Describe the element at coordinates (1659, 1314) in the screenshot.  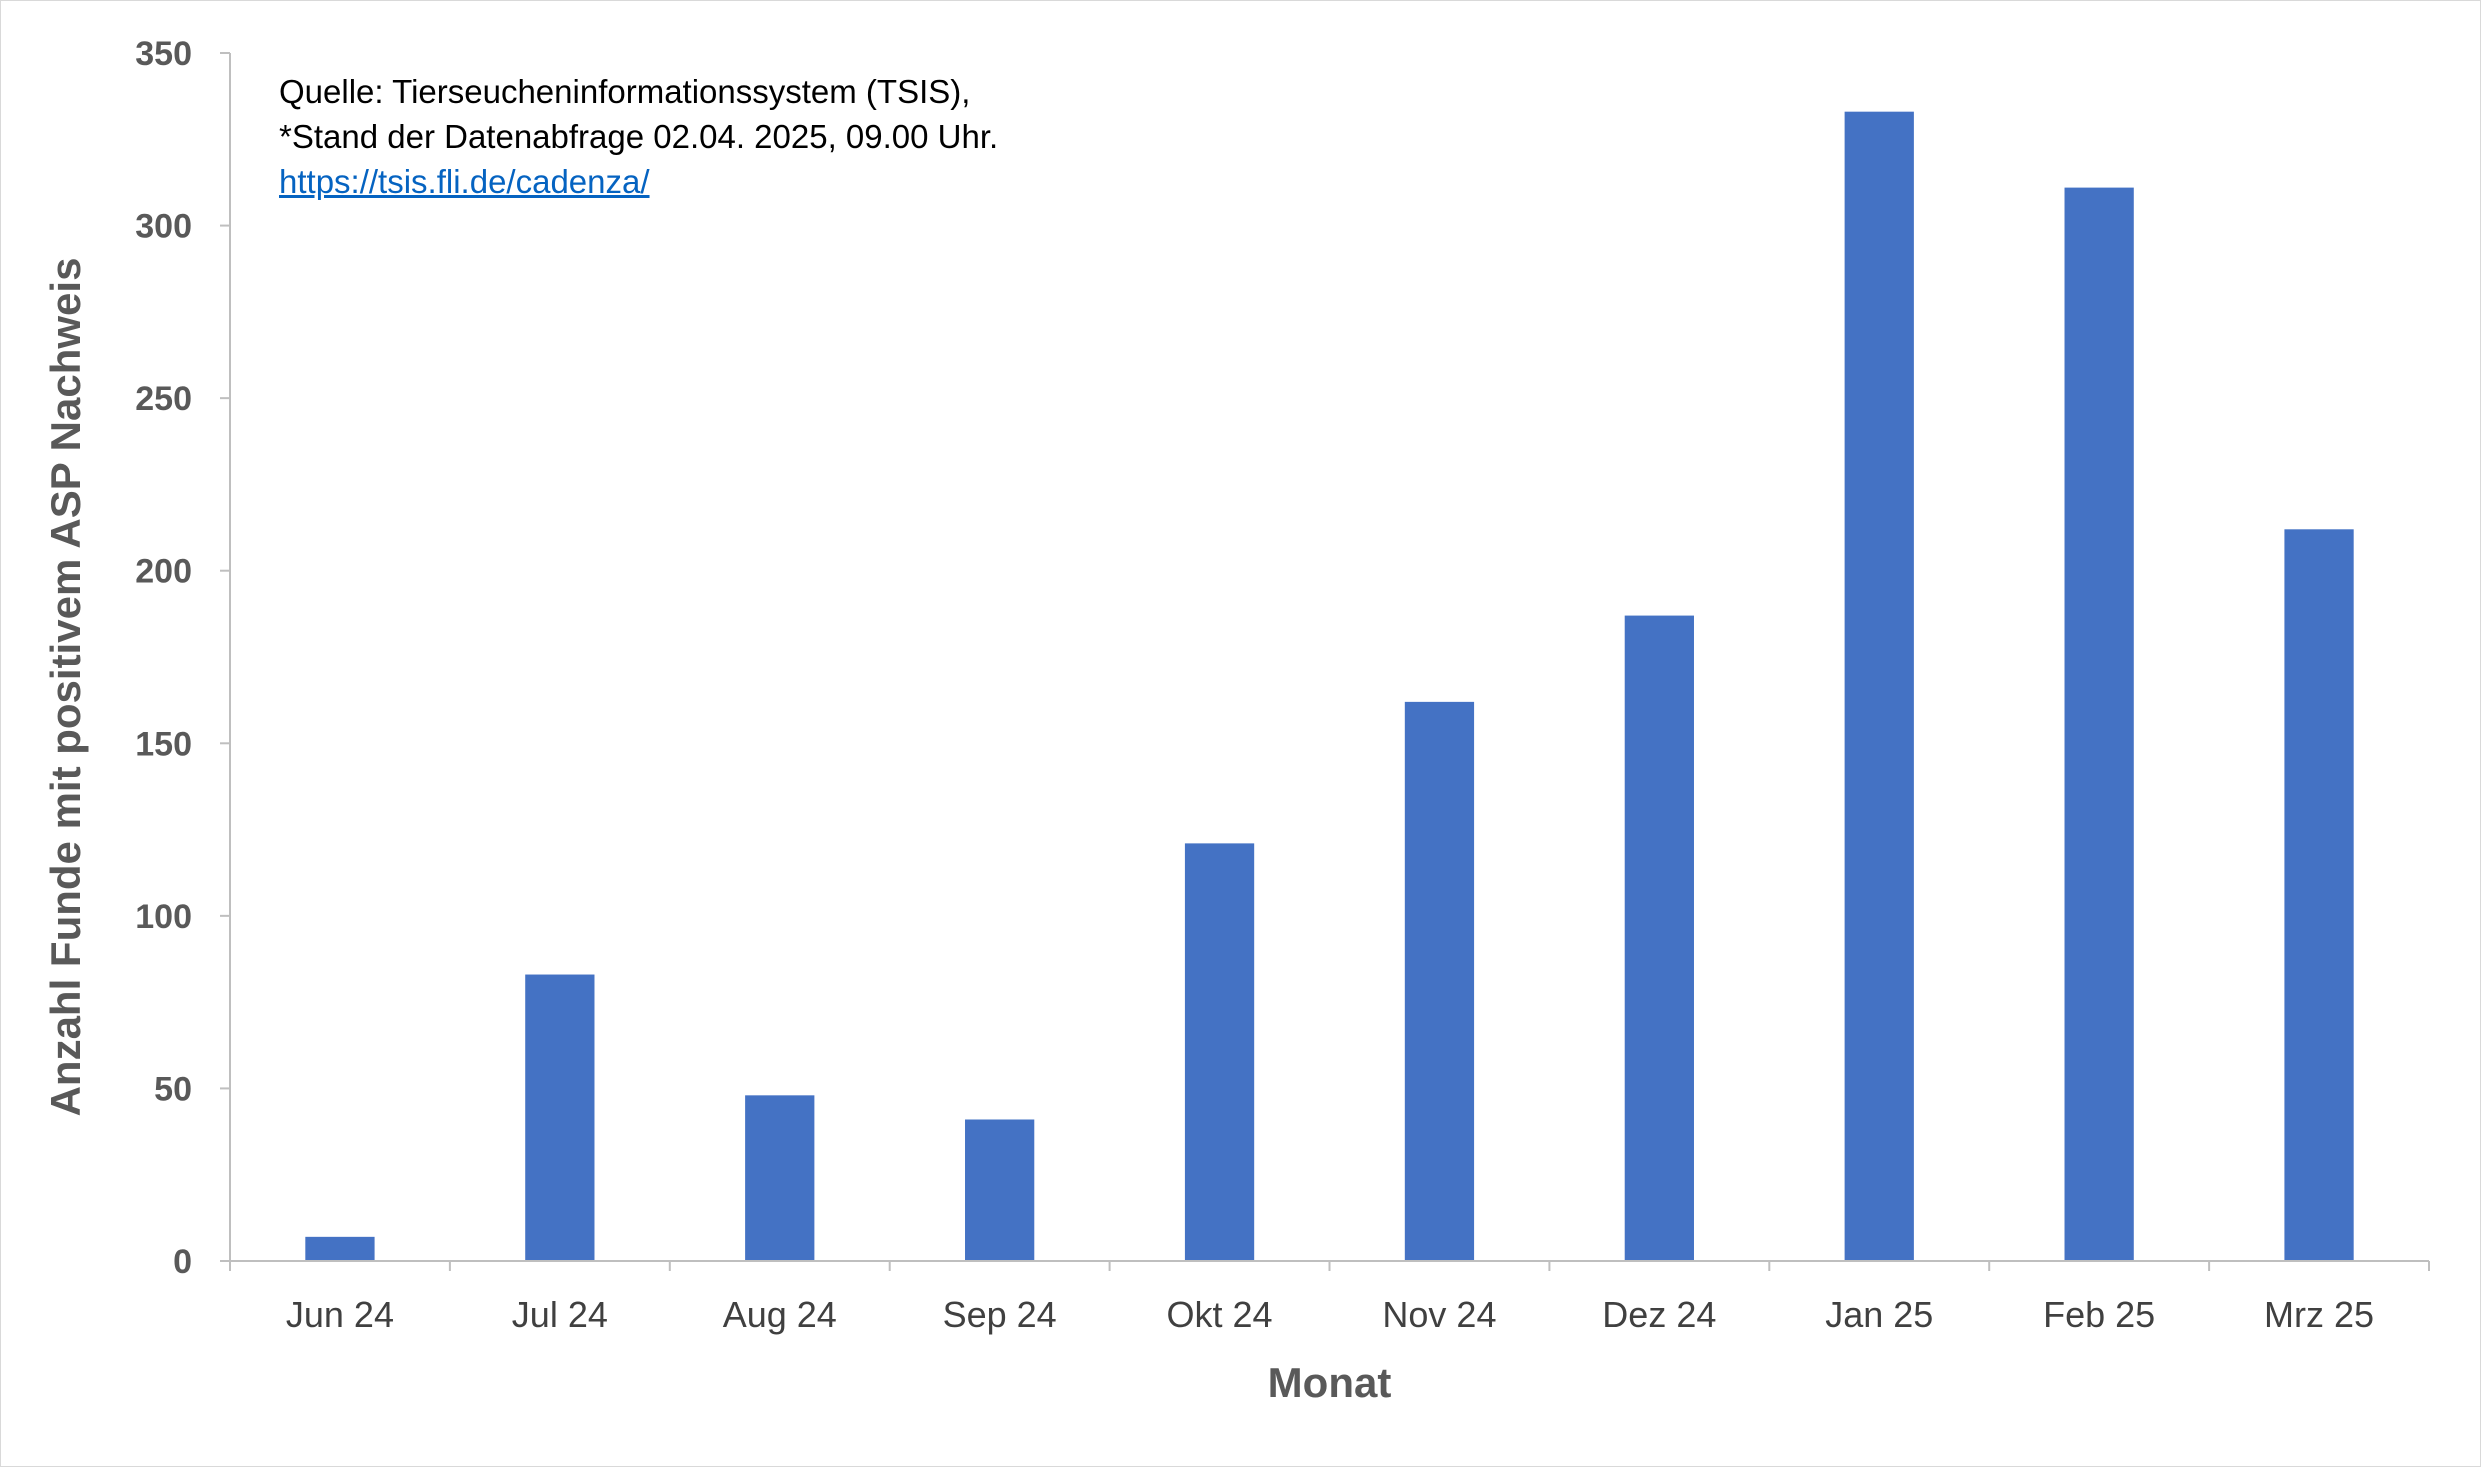
I see `x-tick-label: Dez 24` at that location.